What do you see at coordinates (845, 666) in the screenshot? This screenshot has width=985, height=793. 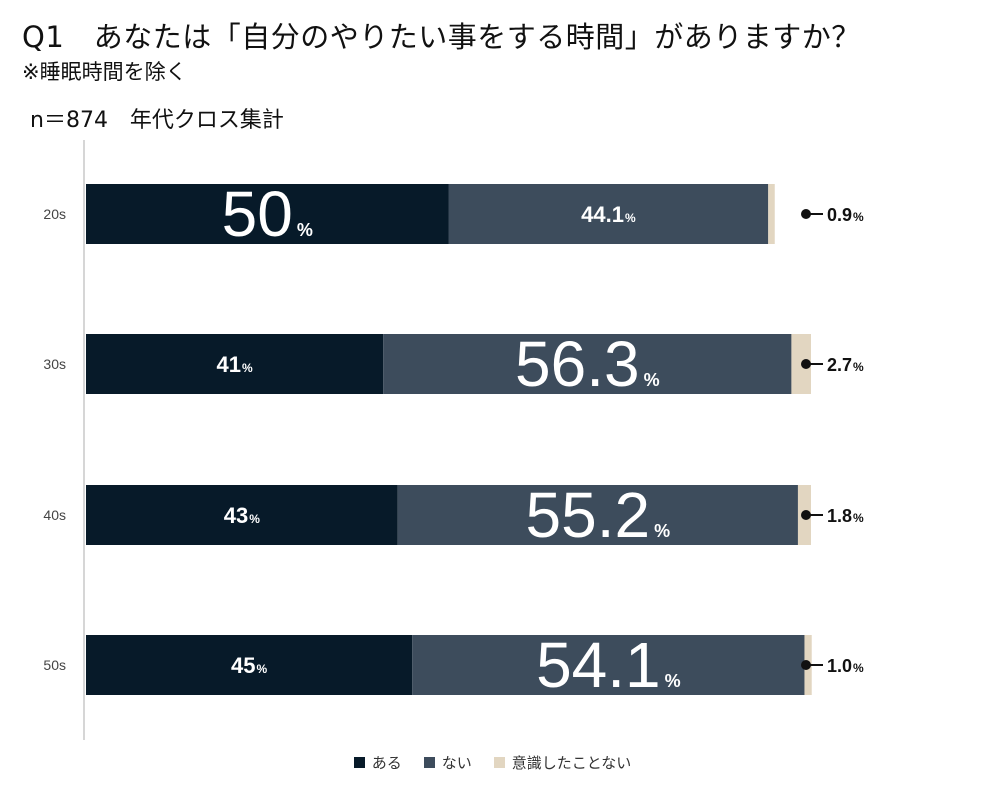 I see `data-label-ishiki: 1.0%` at bounding box center [845, 666].